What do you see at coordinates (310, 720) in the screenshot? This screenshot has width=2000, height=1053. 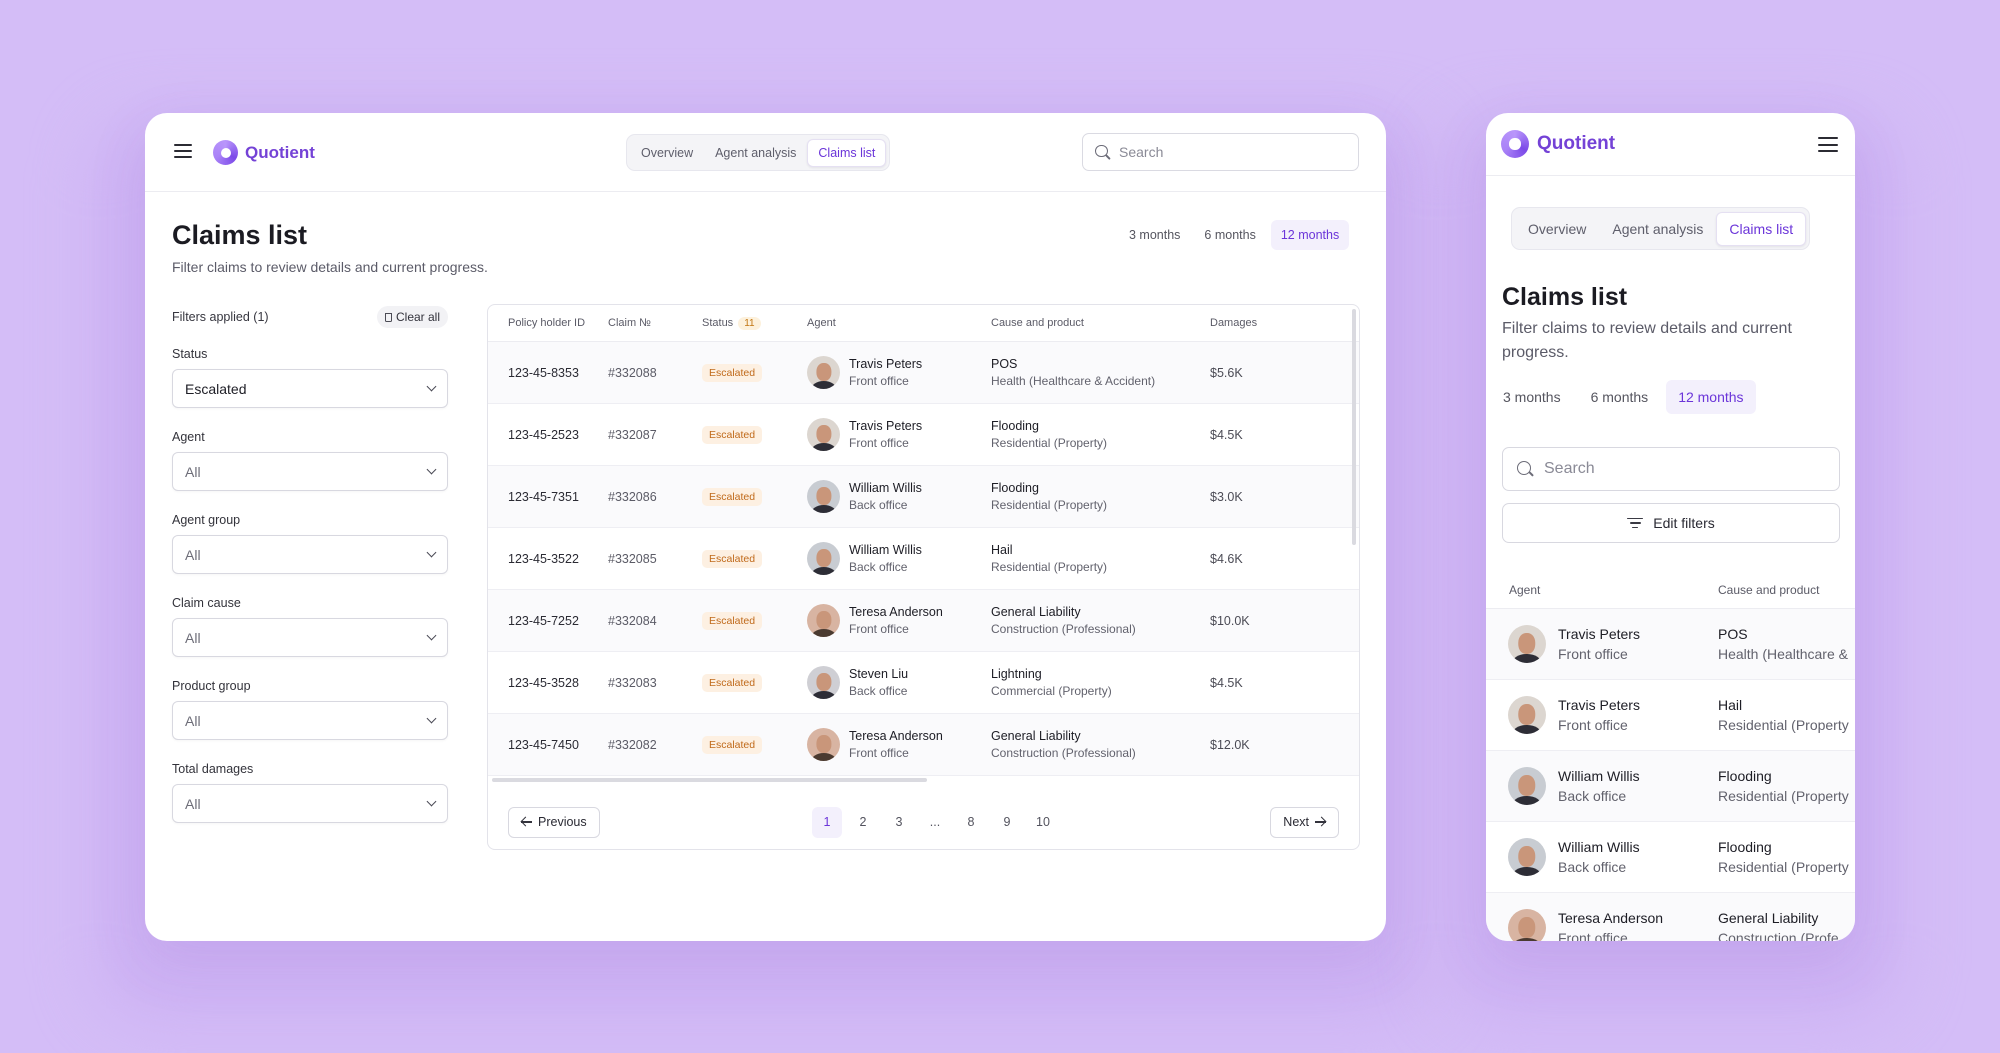 I see `product-group-select: All` at bounding box center [310, 720].